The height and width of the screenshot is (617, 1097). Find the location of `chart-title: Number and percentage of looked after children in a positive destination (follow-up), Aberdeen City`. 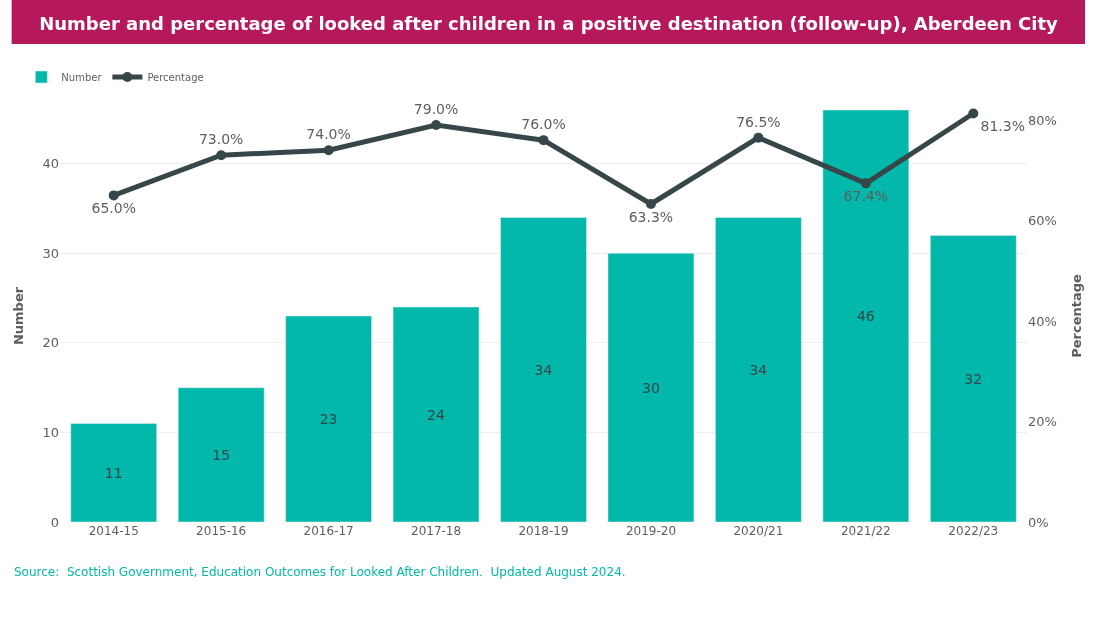

chart-title: Number and percentage of looked after children in a positive destination (follow-up), Aberdeen City is located at coordinates (549, 24).